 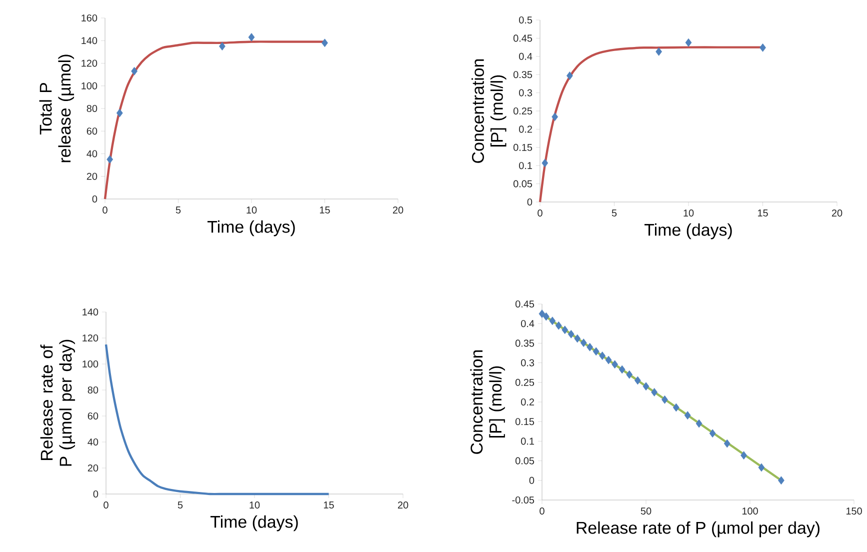 What do you see at coordinates (646, 511) in the screenshot?
I see `x-tick-label: 50` at bounding box center [646, 511].